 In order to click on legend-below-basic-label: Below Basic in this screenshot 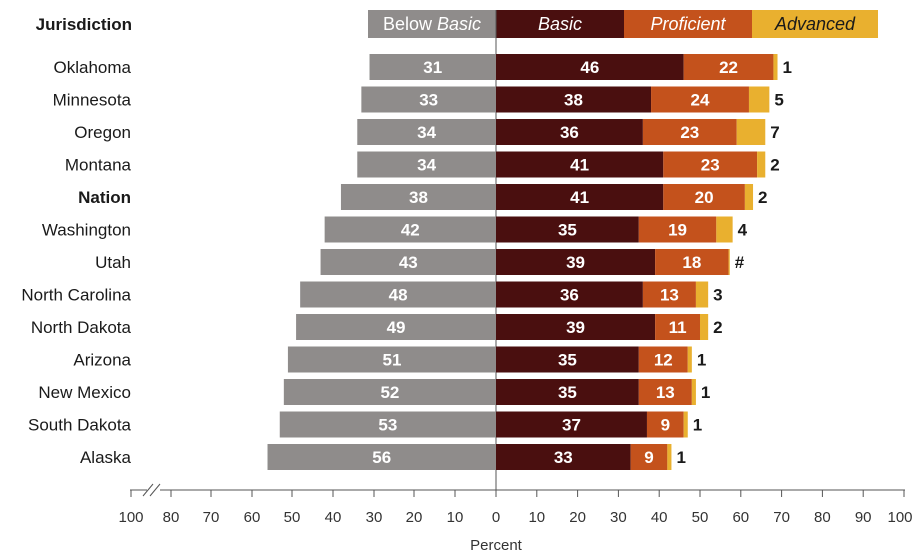, I will do `click(432, 24)`.